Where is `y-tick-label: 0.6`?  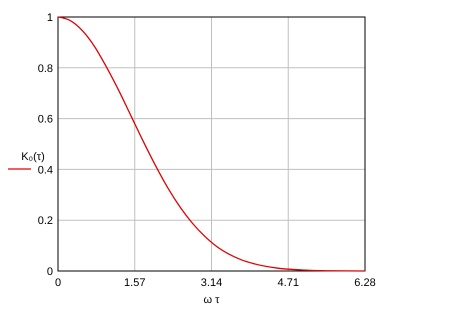
y-tick-label: 0.6 is located at coordinates (45, 120).